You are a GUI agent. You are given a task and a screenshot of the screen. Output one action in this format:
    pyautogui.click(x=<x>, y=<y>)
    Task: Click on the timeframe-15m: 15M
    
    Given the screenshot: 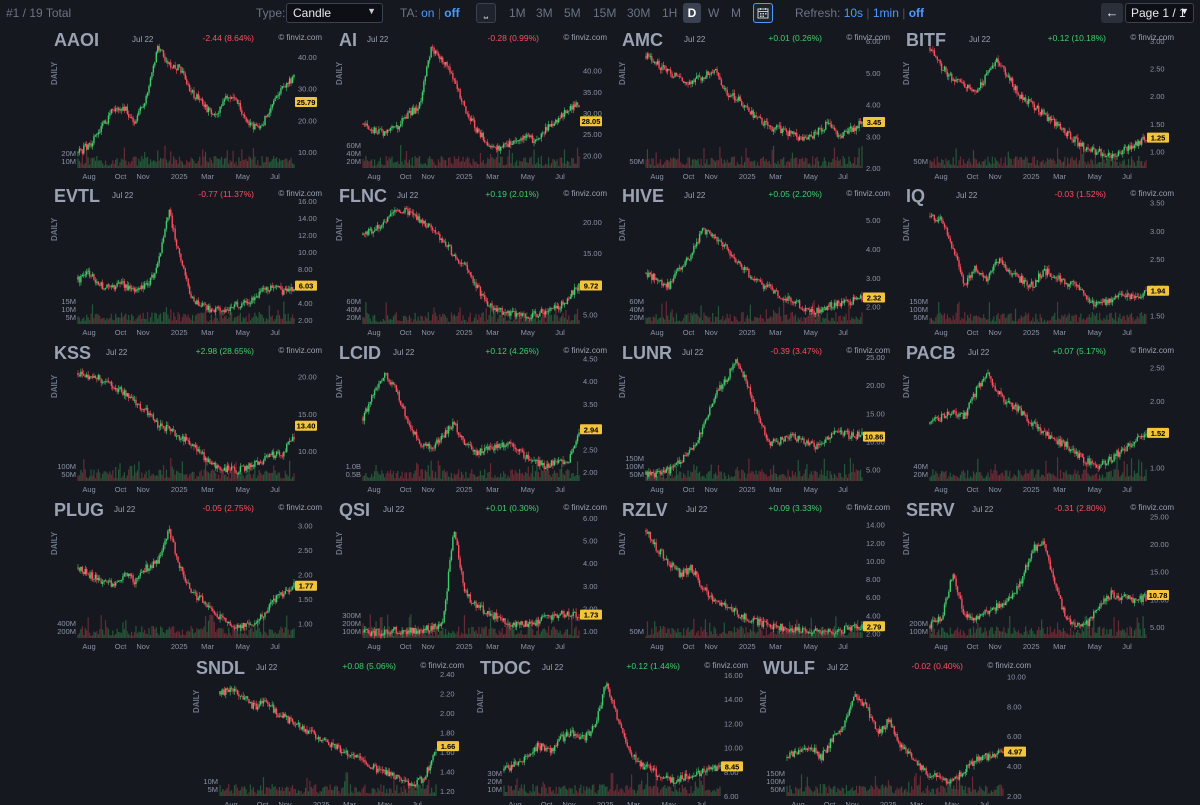 What is the action you would take?
    pyautogui.click(x=605, y=13)
    